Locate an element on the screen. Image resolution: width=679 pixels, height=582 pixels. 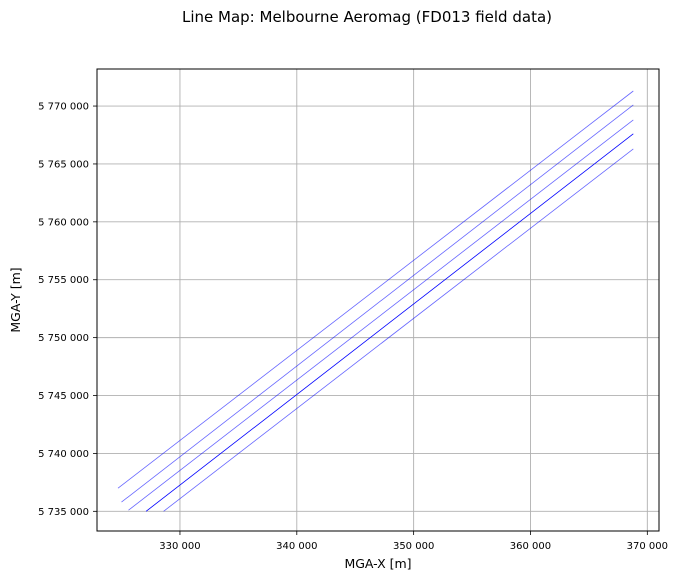
y-tick-label: 5 755 000 is located at coordinates (63, 280).